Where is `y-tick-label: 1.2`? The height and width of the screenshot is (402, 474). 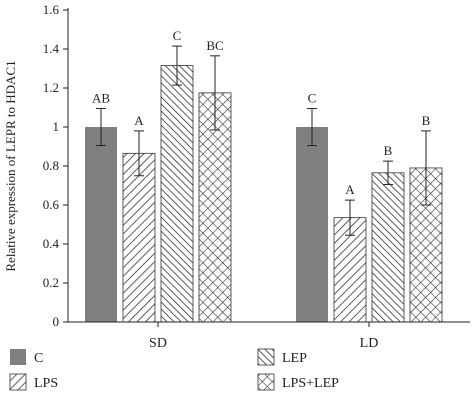 y-tick-label: 1.2 is located at coordinates (51, 87).